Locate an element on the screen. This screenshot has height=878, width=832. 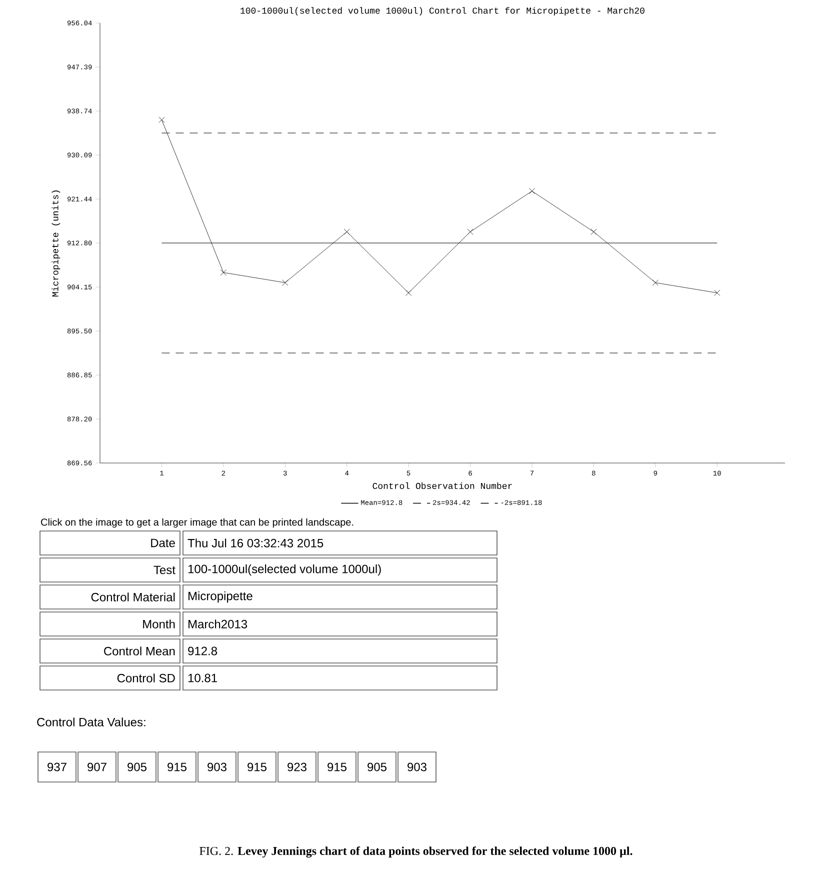
text: Control Data Values: is located at coordinates (91, 722).